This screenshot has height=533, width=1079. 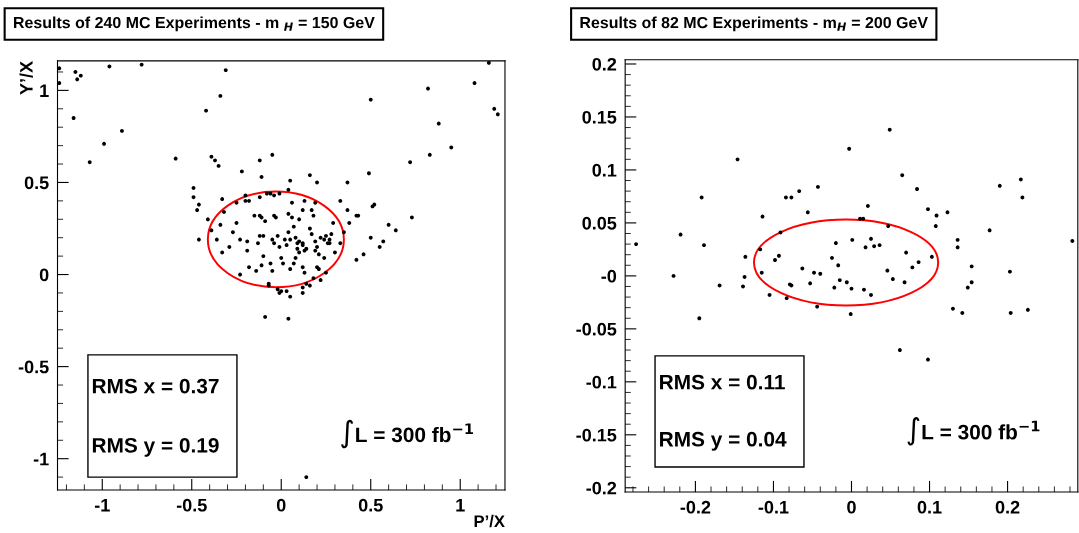 What do you see at coordinates (460, 505) in the screenshot?
I see `x-tick-label: 1` at bounding box center [460, 505].